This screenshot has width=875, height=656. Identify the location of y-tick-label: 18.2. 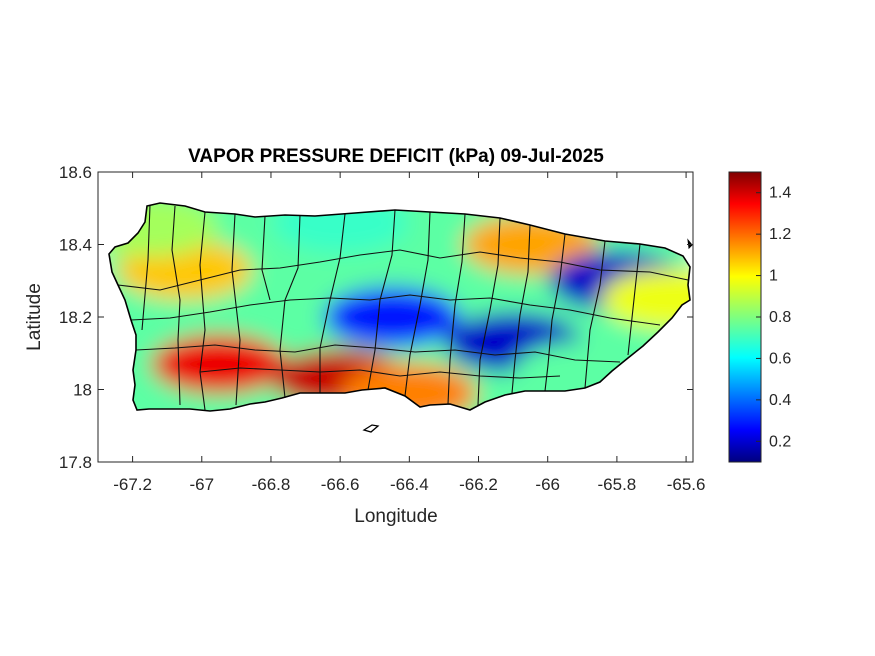
(75, 317).